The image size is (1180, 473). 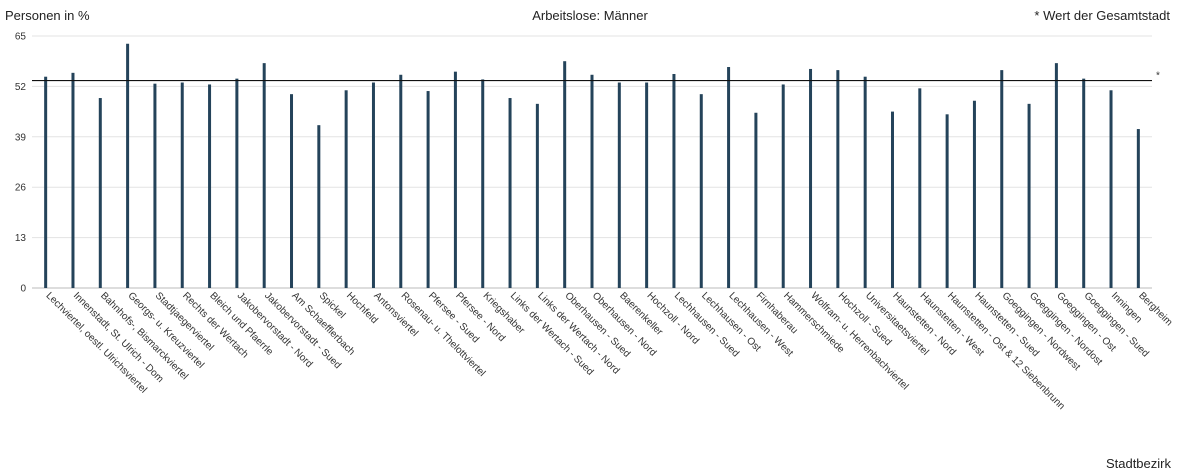 I want to click on y-tick-label: 65, so click(x=21, y=37).